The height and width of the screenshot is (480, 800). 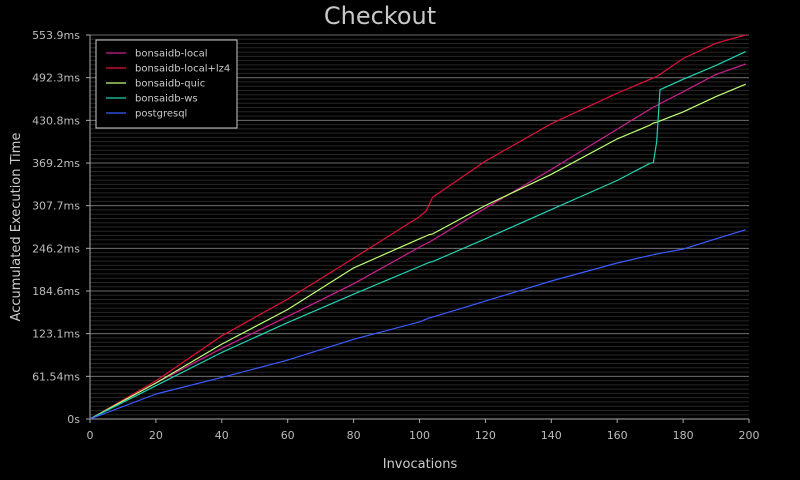 I want to click on x-tick-label: 200, so click(x=749, y=435).